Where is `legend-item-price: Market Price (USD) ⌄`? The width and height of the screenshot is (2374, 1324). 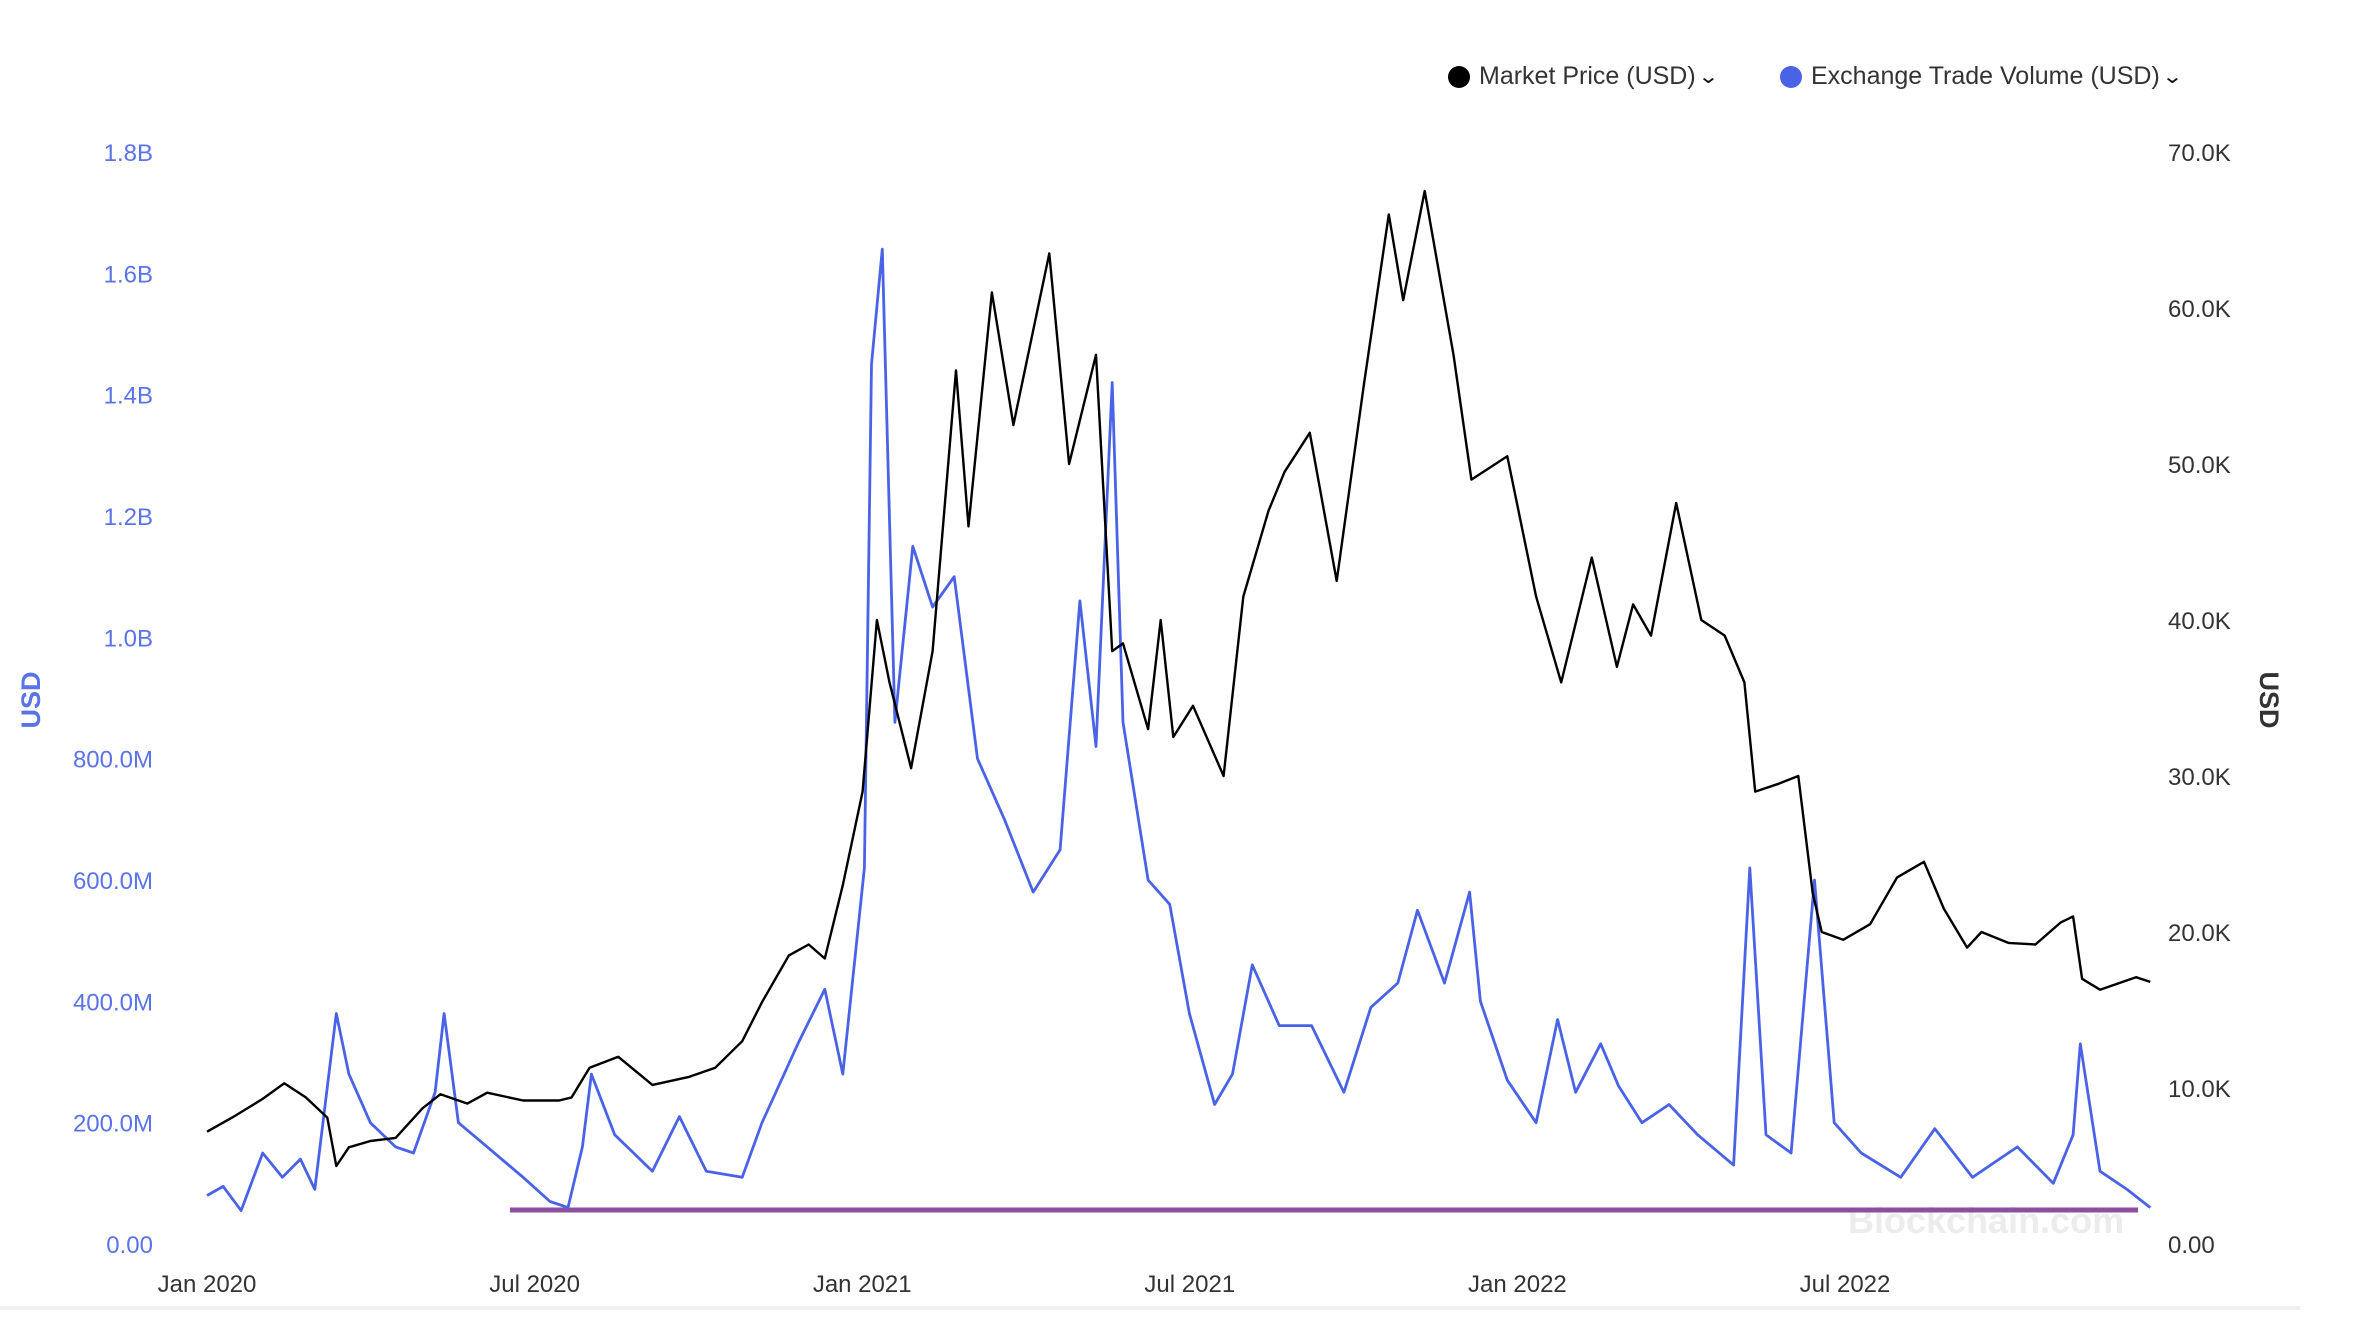
legend-item-price: Market Price (USD) ⌄ is located at coordinates (1583, 76).